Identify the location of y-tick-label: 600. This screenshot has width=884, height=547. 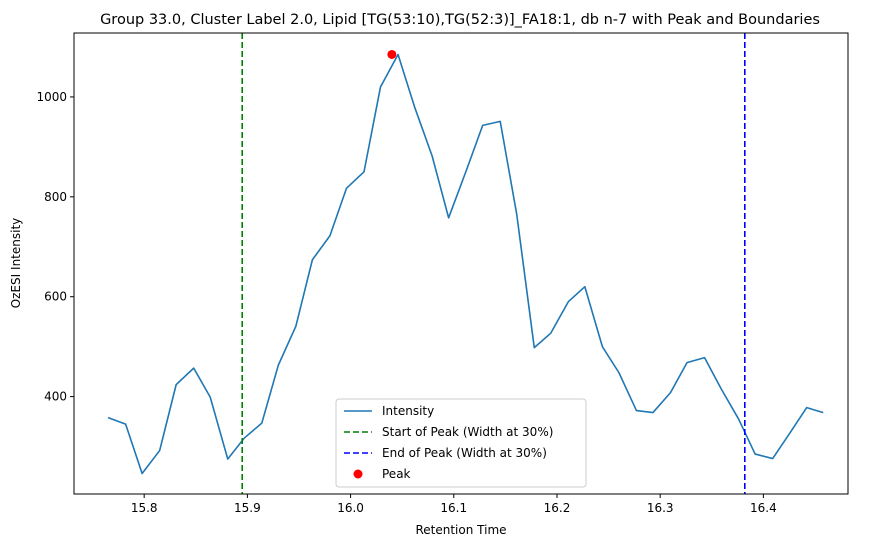
(55, 297).